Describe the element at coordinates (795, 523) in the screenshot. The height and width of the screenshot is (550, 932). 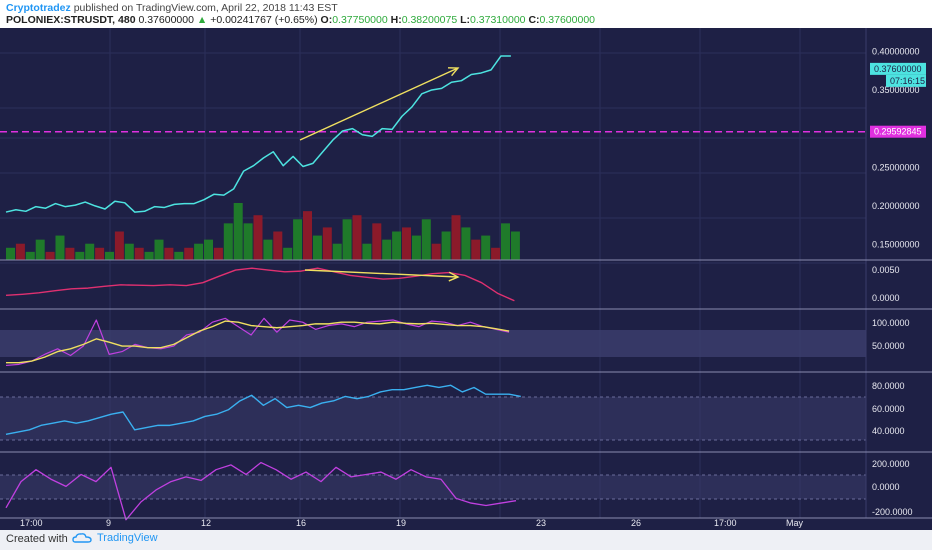
I see `time-tick-may: May` at that location.